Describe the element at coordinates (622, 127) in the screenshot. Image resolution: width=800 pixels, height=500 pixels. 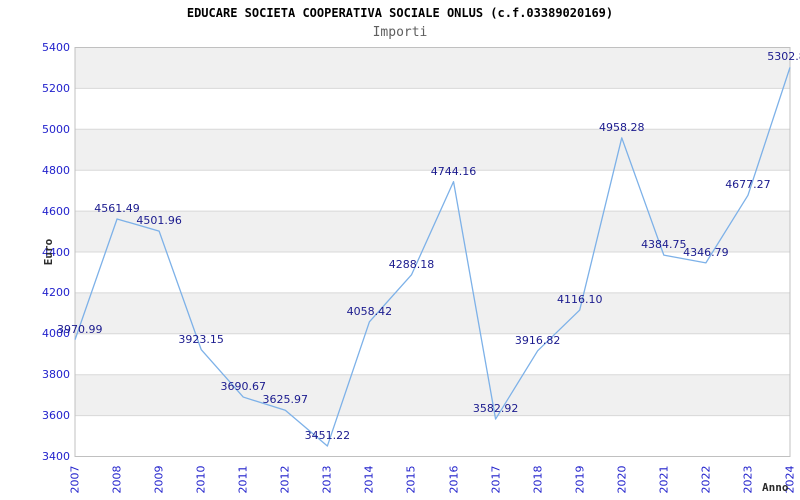
I see `data-label: 4958.28` at that location.